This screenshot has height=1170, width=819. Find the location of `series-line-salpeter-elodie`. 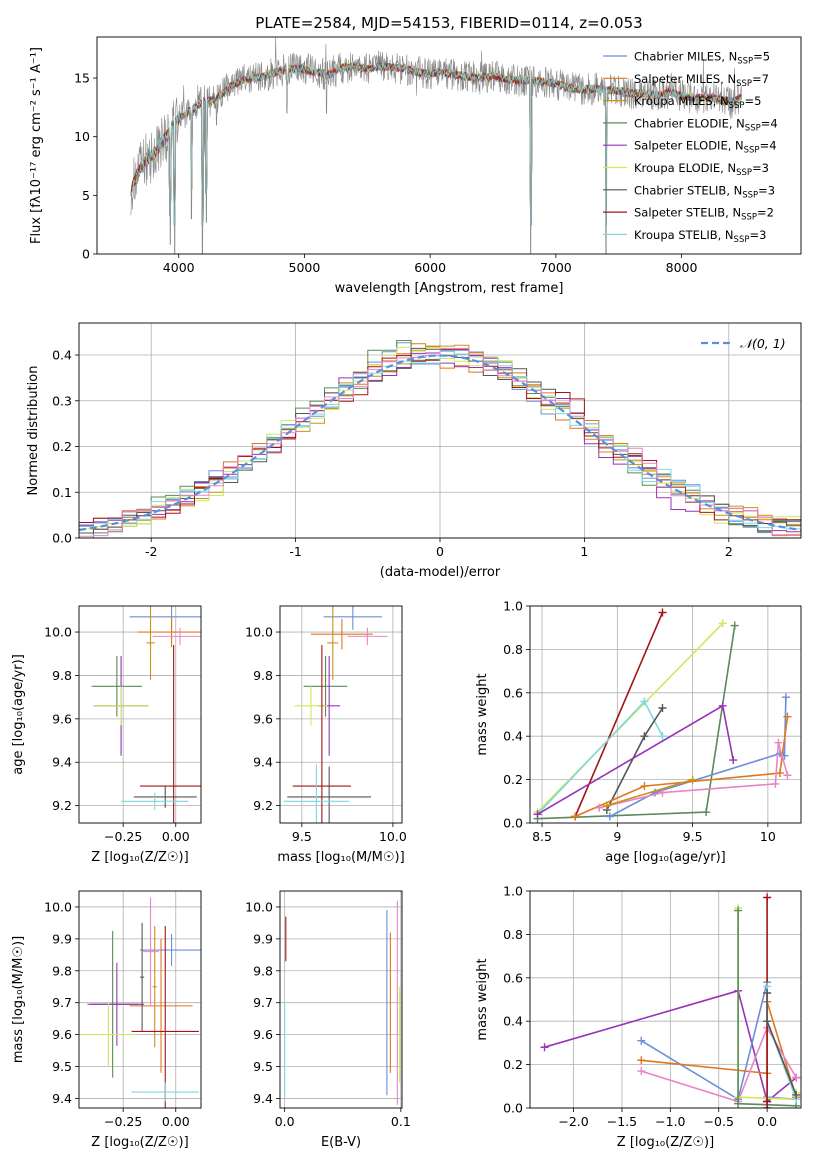

series-line-salpeter-elodie is located at coordinates (635, 759).